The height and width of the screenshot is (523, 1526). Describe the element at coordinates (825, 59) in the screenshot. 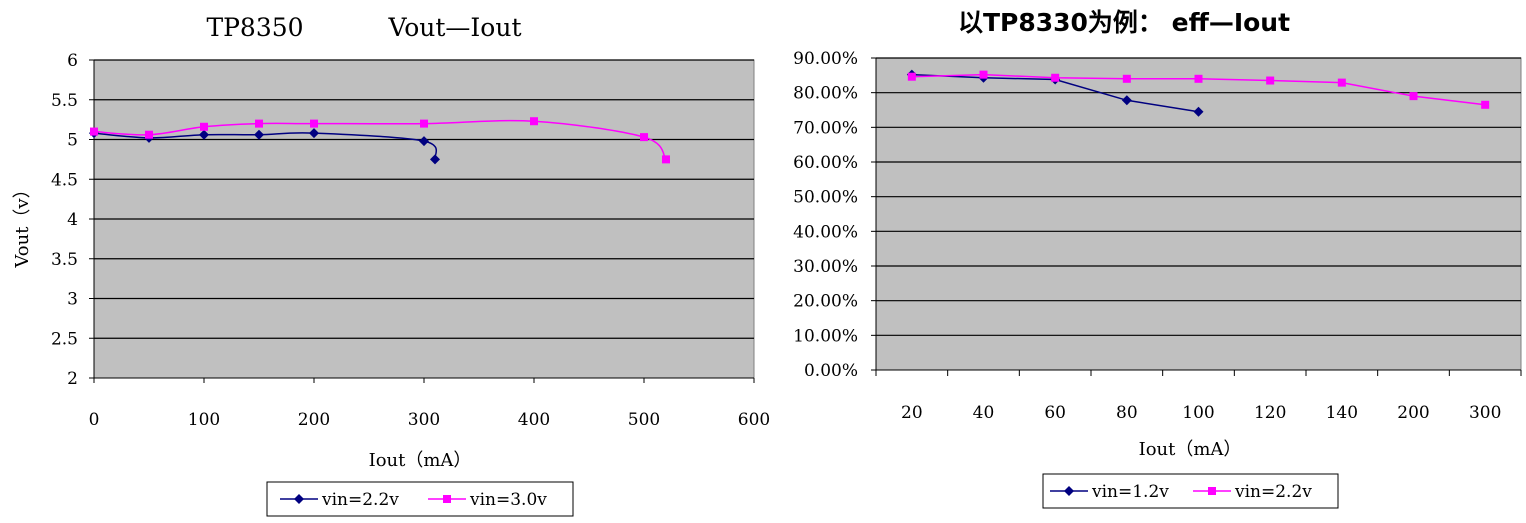

I see `y-tick-label: 90.00%` at that location.